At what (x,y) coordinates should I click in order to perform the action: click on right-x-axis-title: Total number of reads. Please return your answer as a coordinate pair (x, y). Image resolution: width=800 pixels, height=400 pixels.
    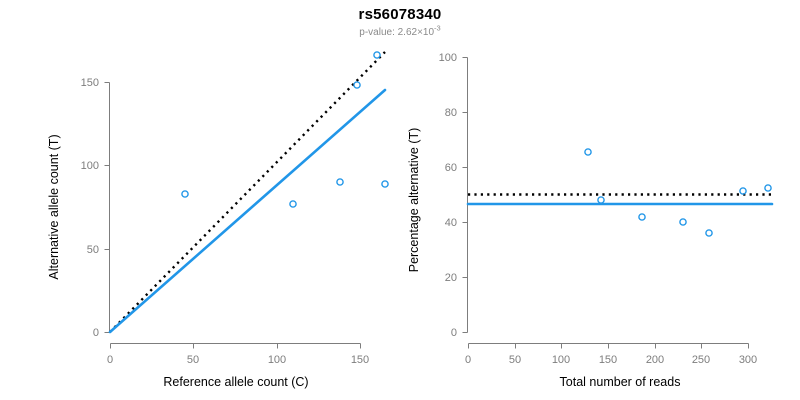
    Looking at the image, I should click on (620, 382).